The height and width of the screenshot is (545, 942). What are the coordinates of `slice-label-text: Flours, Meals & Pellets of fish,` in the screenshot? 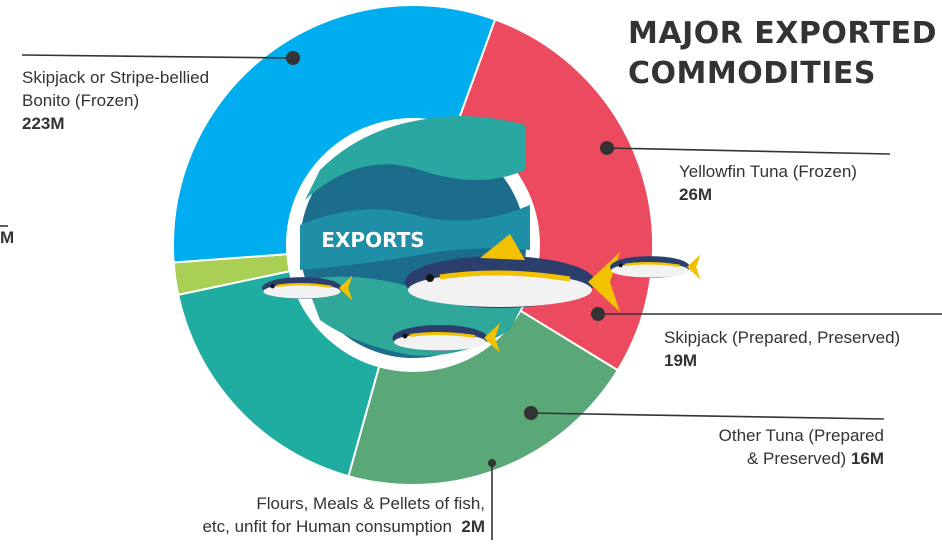 It's located at (370, 503).